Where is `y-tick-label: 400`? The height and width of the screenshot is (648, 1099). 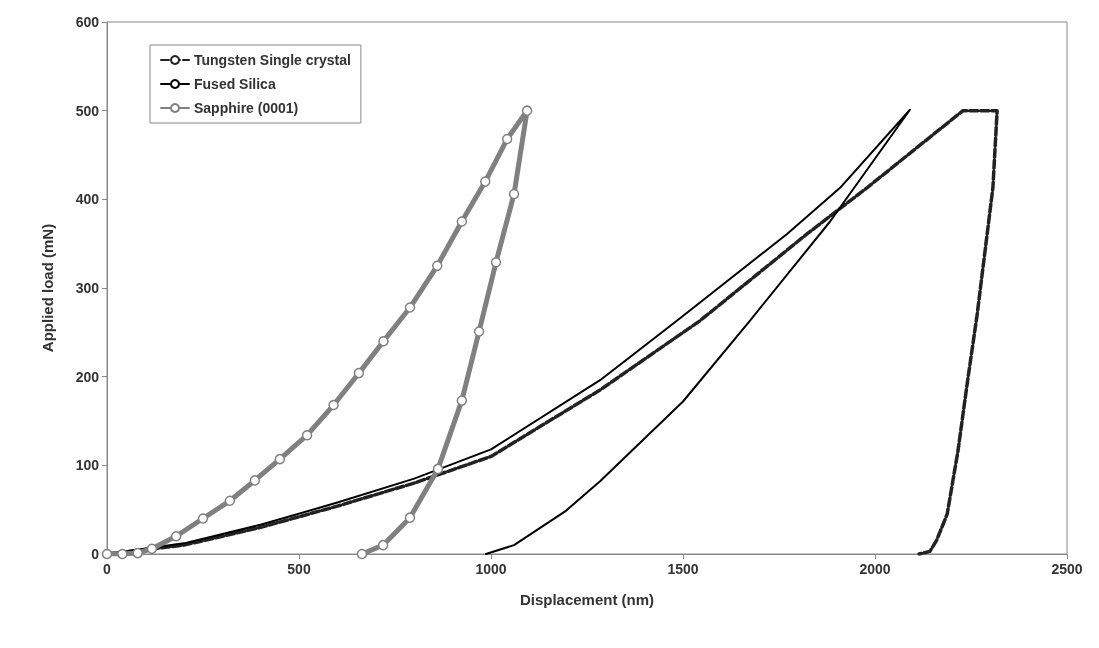
y-tick-label: 400 is located at coordinates (87, 199).